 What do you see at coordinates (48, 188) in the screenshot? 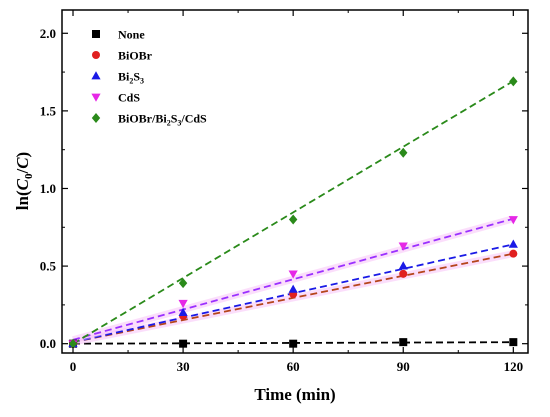
I see `y-tick-label: 1.0` at bounding box center [48, 188].